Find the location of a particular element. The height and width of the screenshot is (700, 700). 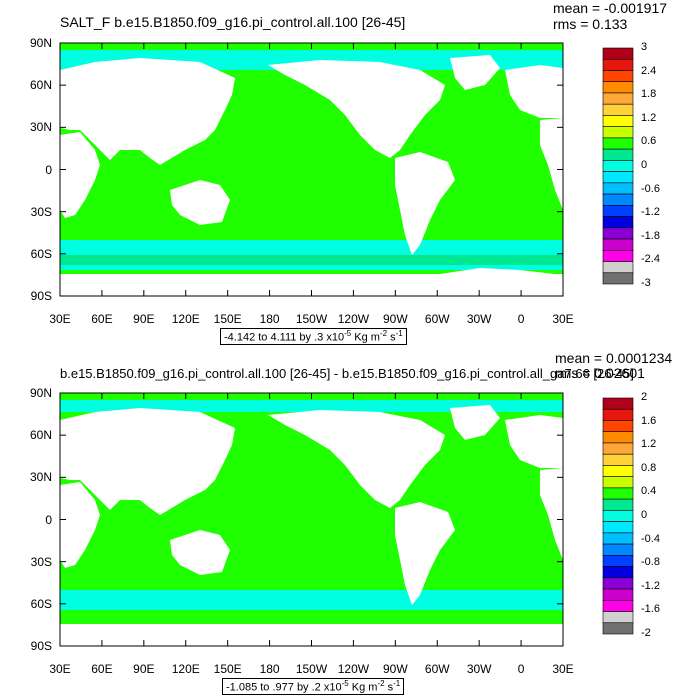

colorbar-label: 3 is located at coordinates (644, 47).